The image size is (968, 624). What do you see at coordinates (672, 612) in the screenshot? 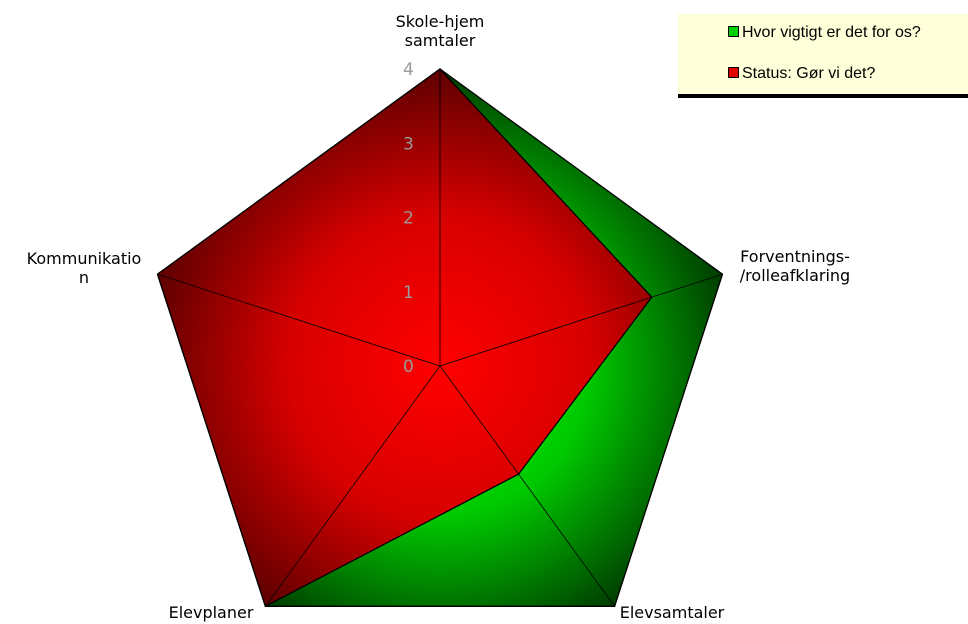
I see `category-label-2: Elevsamtaler` at bounding box center [672, 612].